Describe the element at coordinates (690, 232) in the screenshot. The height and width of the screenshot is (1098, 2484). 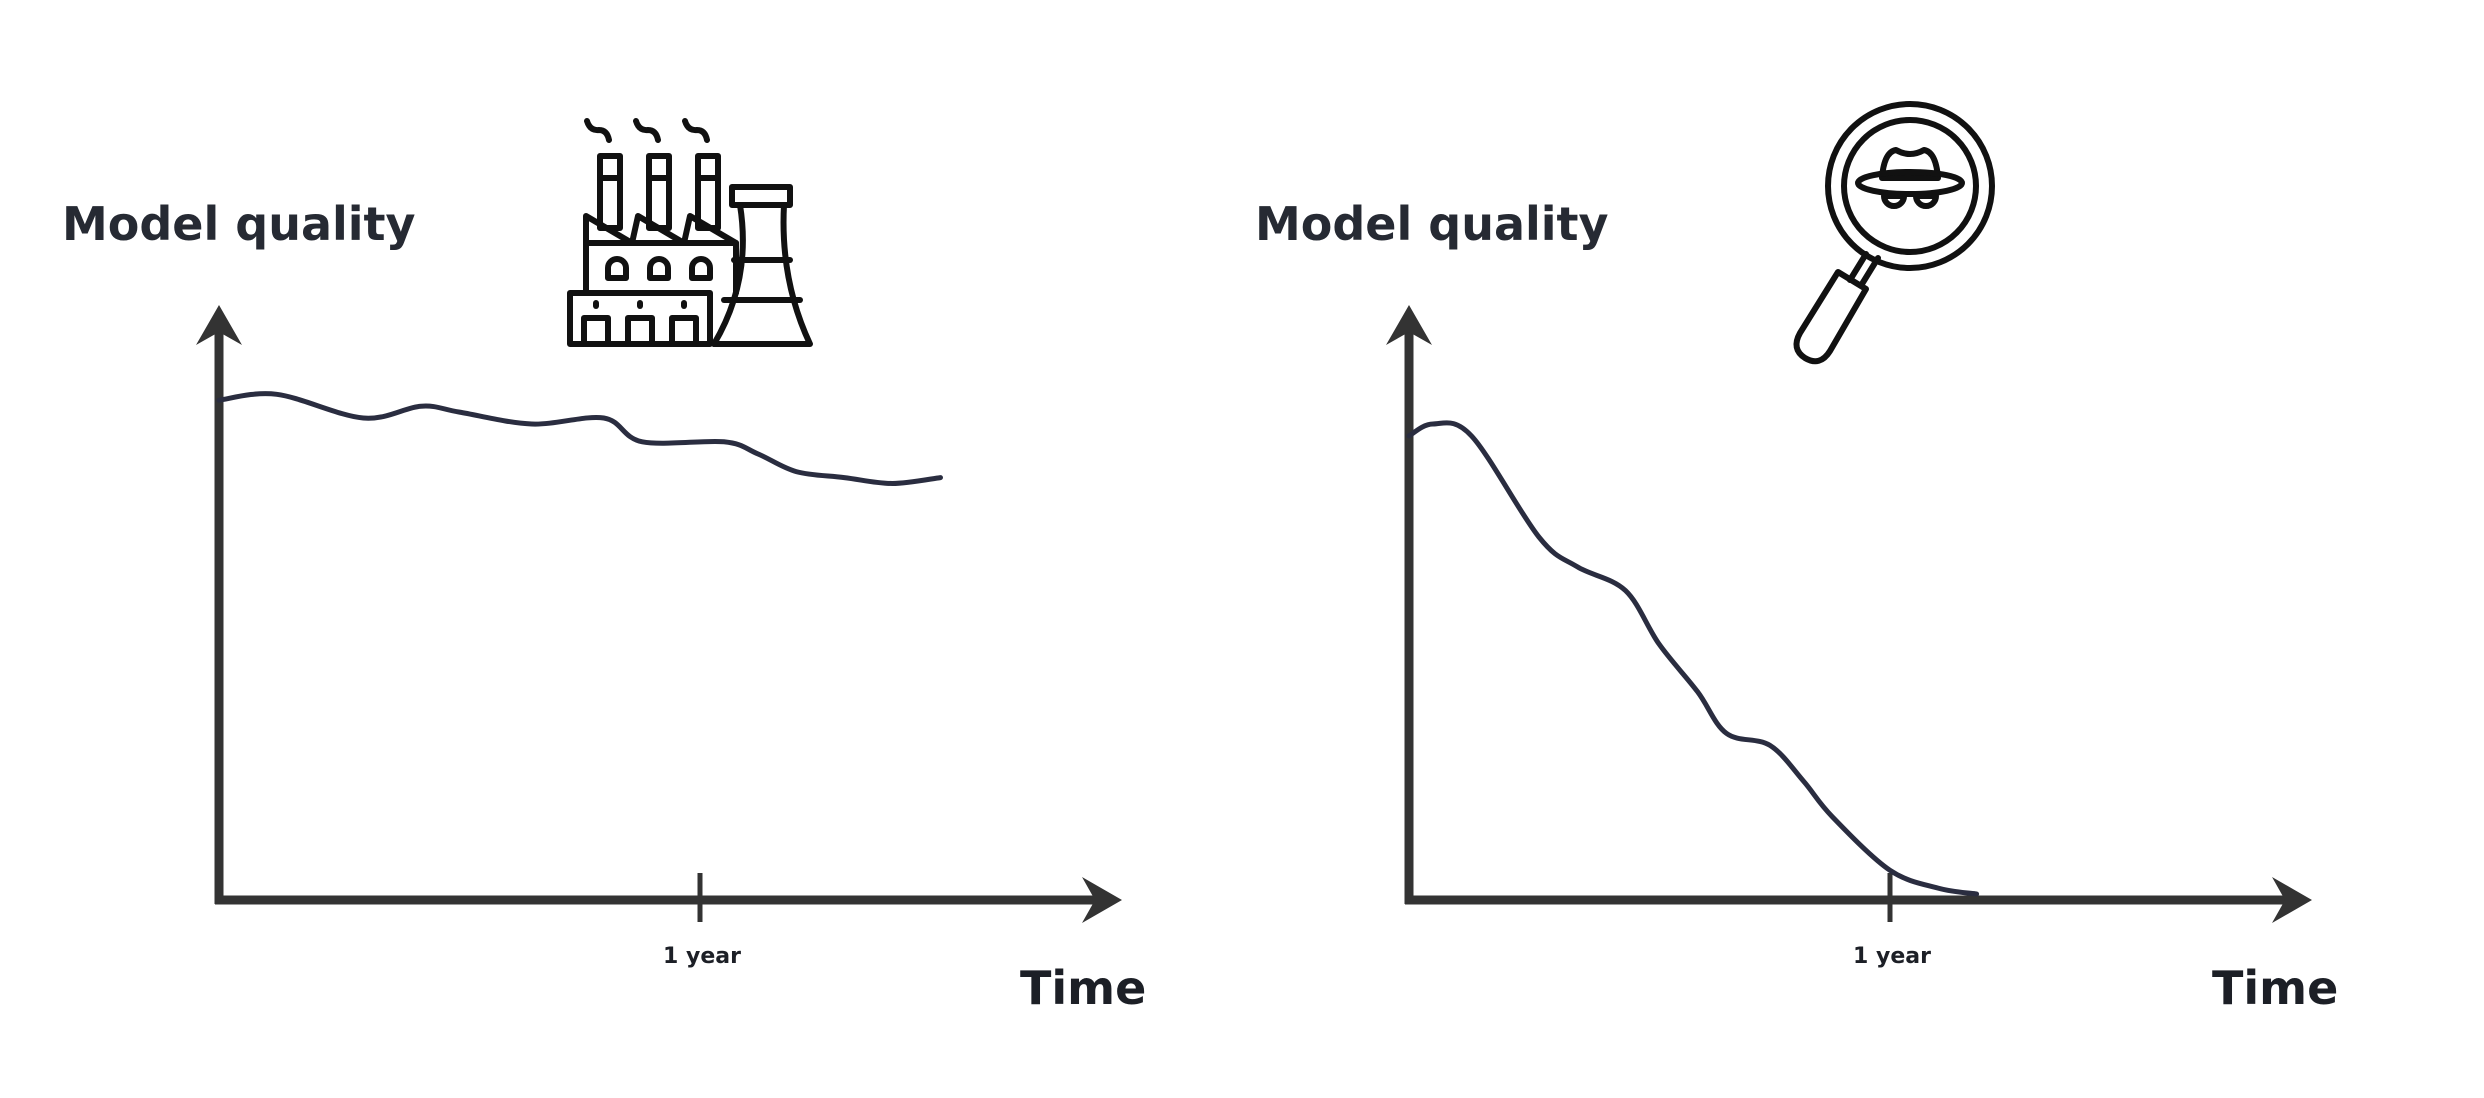
I see `factory-icon` at that location.